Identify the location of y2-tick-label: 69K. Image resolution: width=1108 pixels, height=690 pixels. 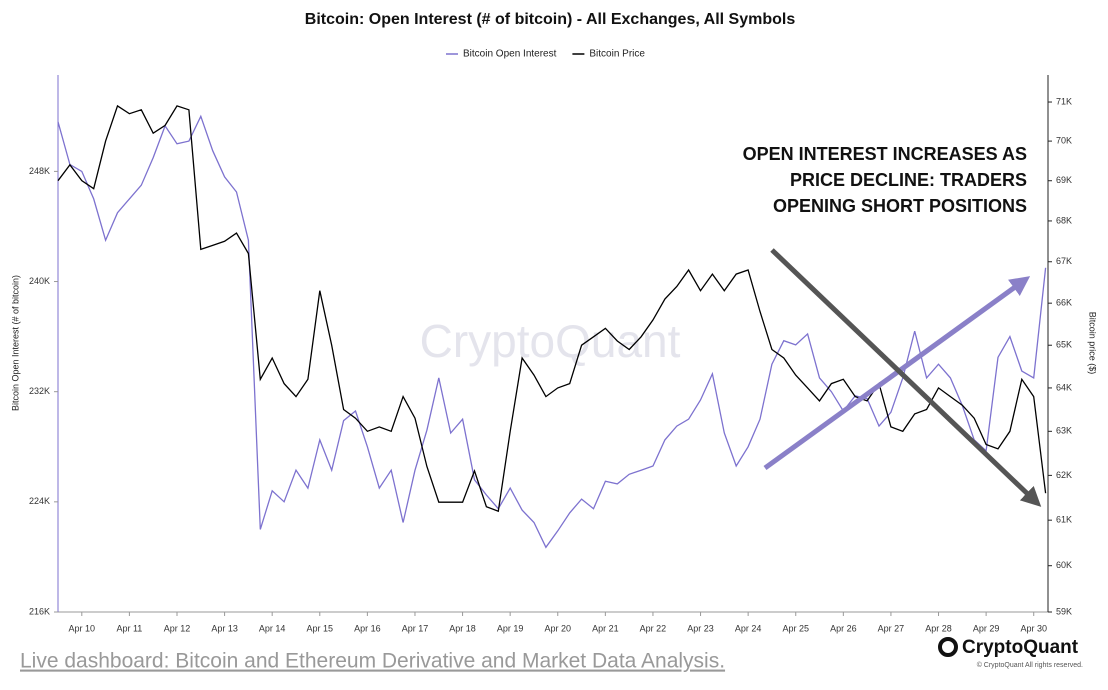
(1064, 180).